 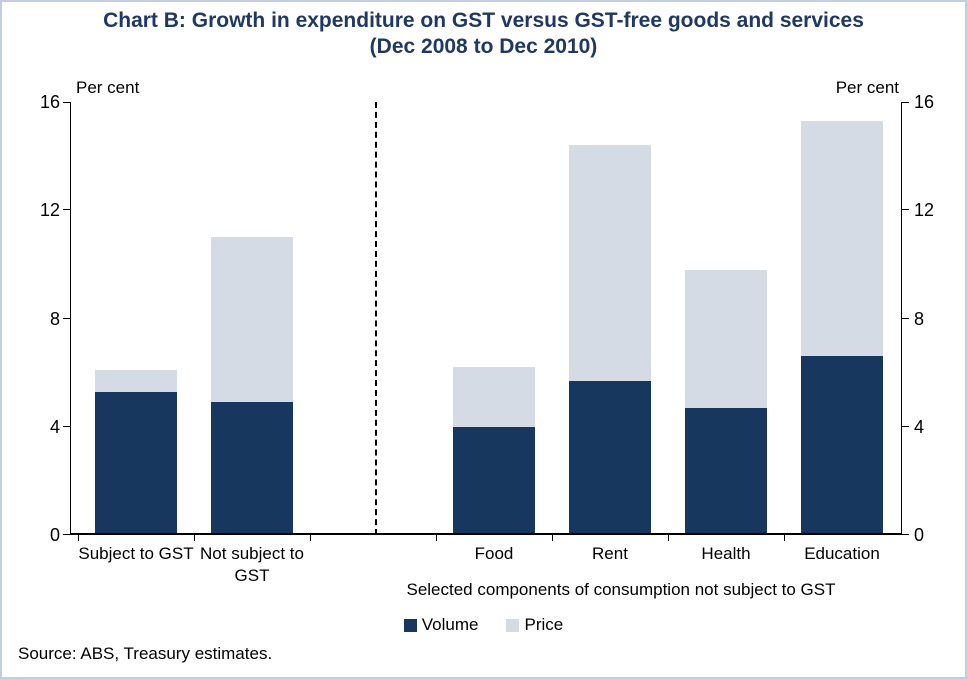 I want to click on chart-subtitle: (Dec 2008 to Dec 2010), so click(x=483, y=46).